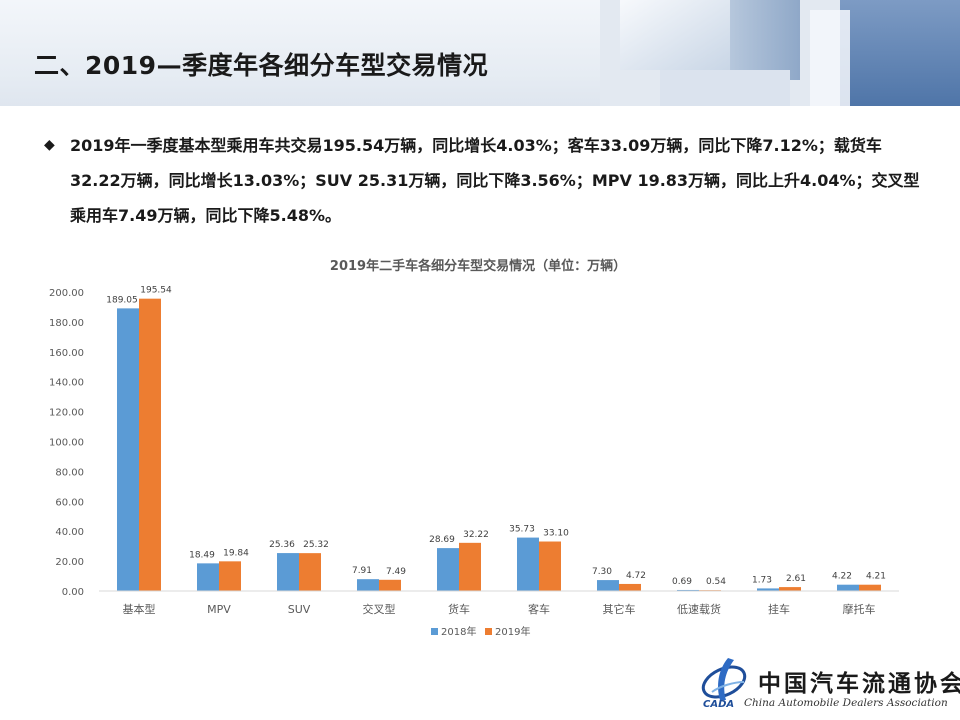 This screenshot has height=720, width=960. What do you see at coordinates (69, 532) in the screenshot?
I see `y-tick-label: 40.00` at bounding box center [69, 532].